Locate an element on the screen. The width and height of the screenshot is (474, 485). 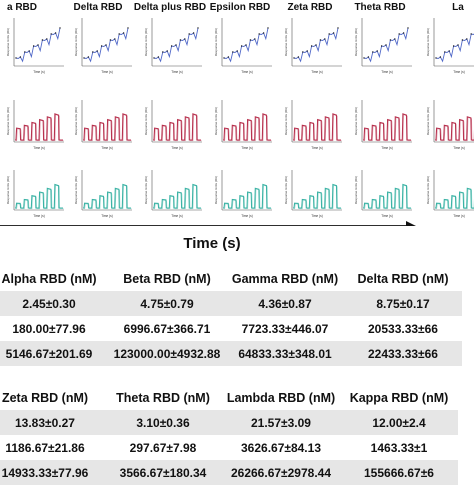
table-cell: 3566.67±180.34 is located at coordinates (163, 472).